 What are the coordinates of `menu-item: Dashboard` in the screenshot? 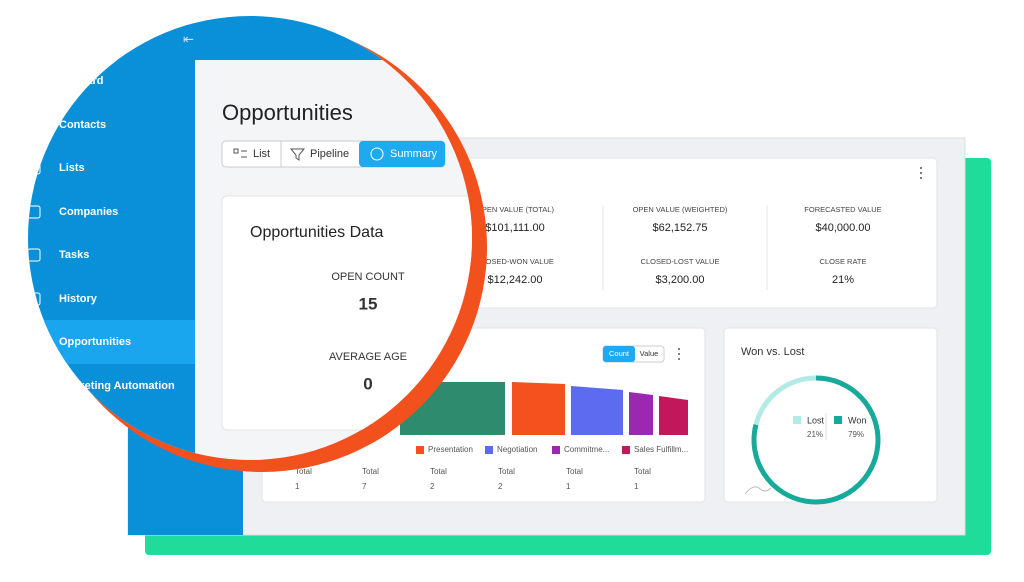 It's located at (74, 81).